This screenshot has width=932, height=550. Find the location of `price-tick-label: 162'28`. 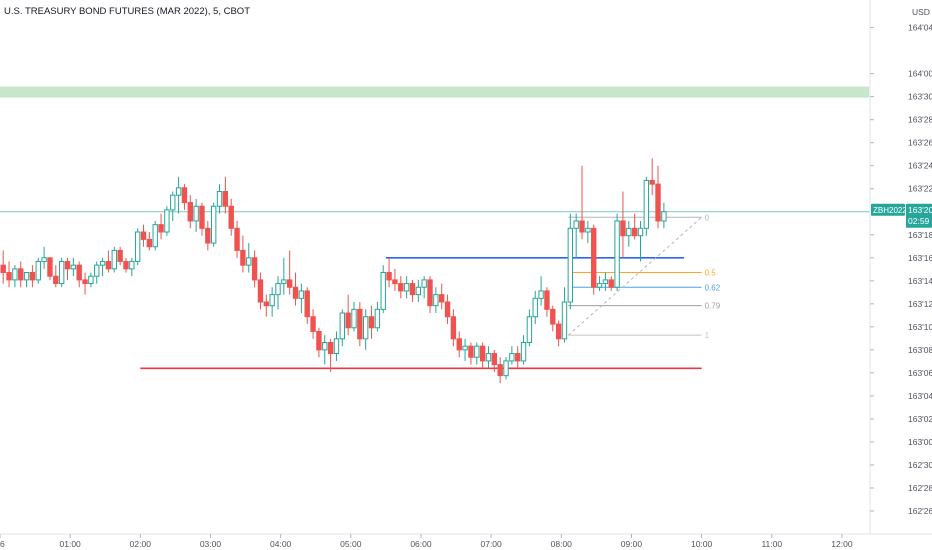

price-tick-label: 162'28 is located at coordinates (920, 488).